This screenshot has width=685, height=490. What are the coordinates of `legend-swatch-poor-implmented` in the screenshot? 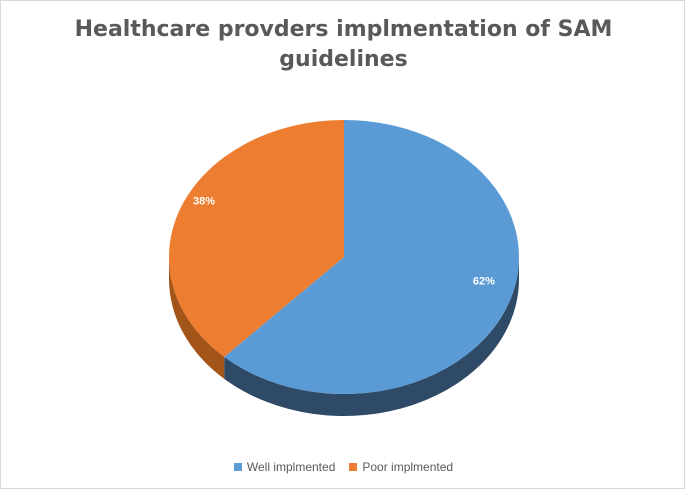 It's located at (353, 467).